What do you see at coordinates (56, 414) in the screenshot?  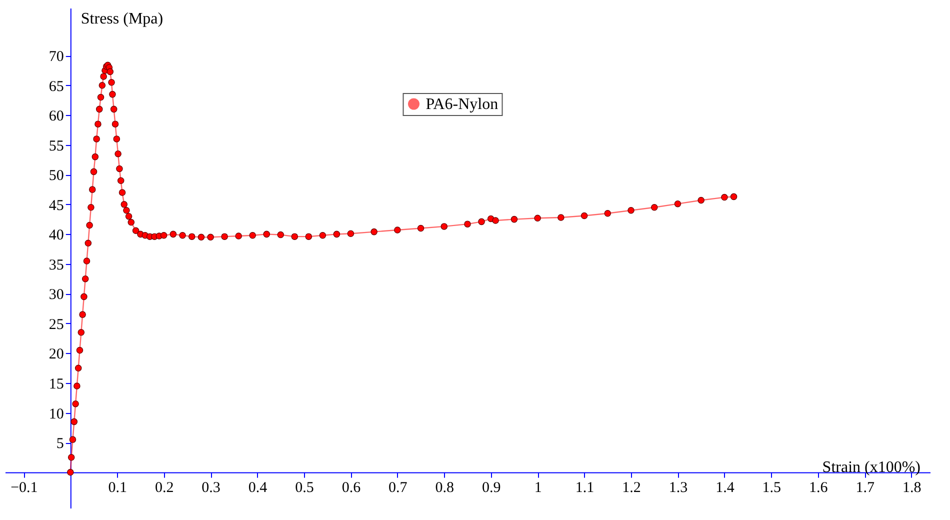 I see `y-tick-label: 10` at bounding box center [56, 414].